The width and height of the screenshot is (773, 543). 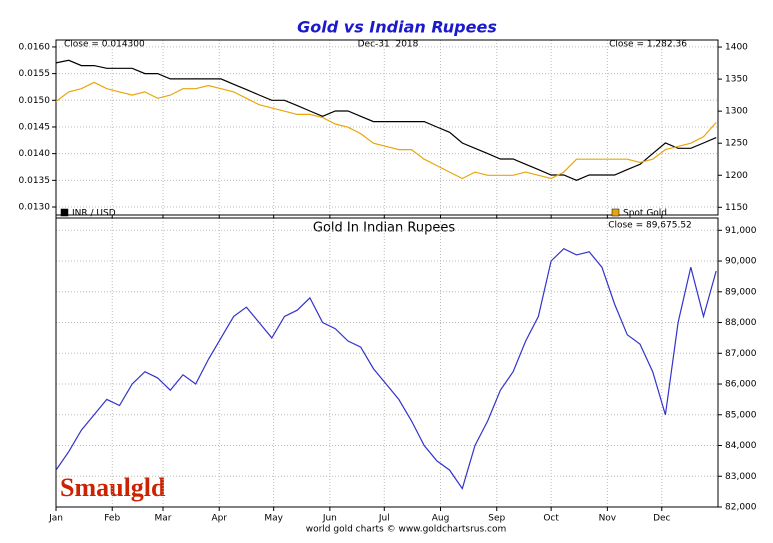 I want to click on annotation: Close = 1,282.36, so click(x=648, y=45).